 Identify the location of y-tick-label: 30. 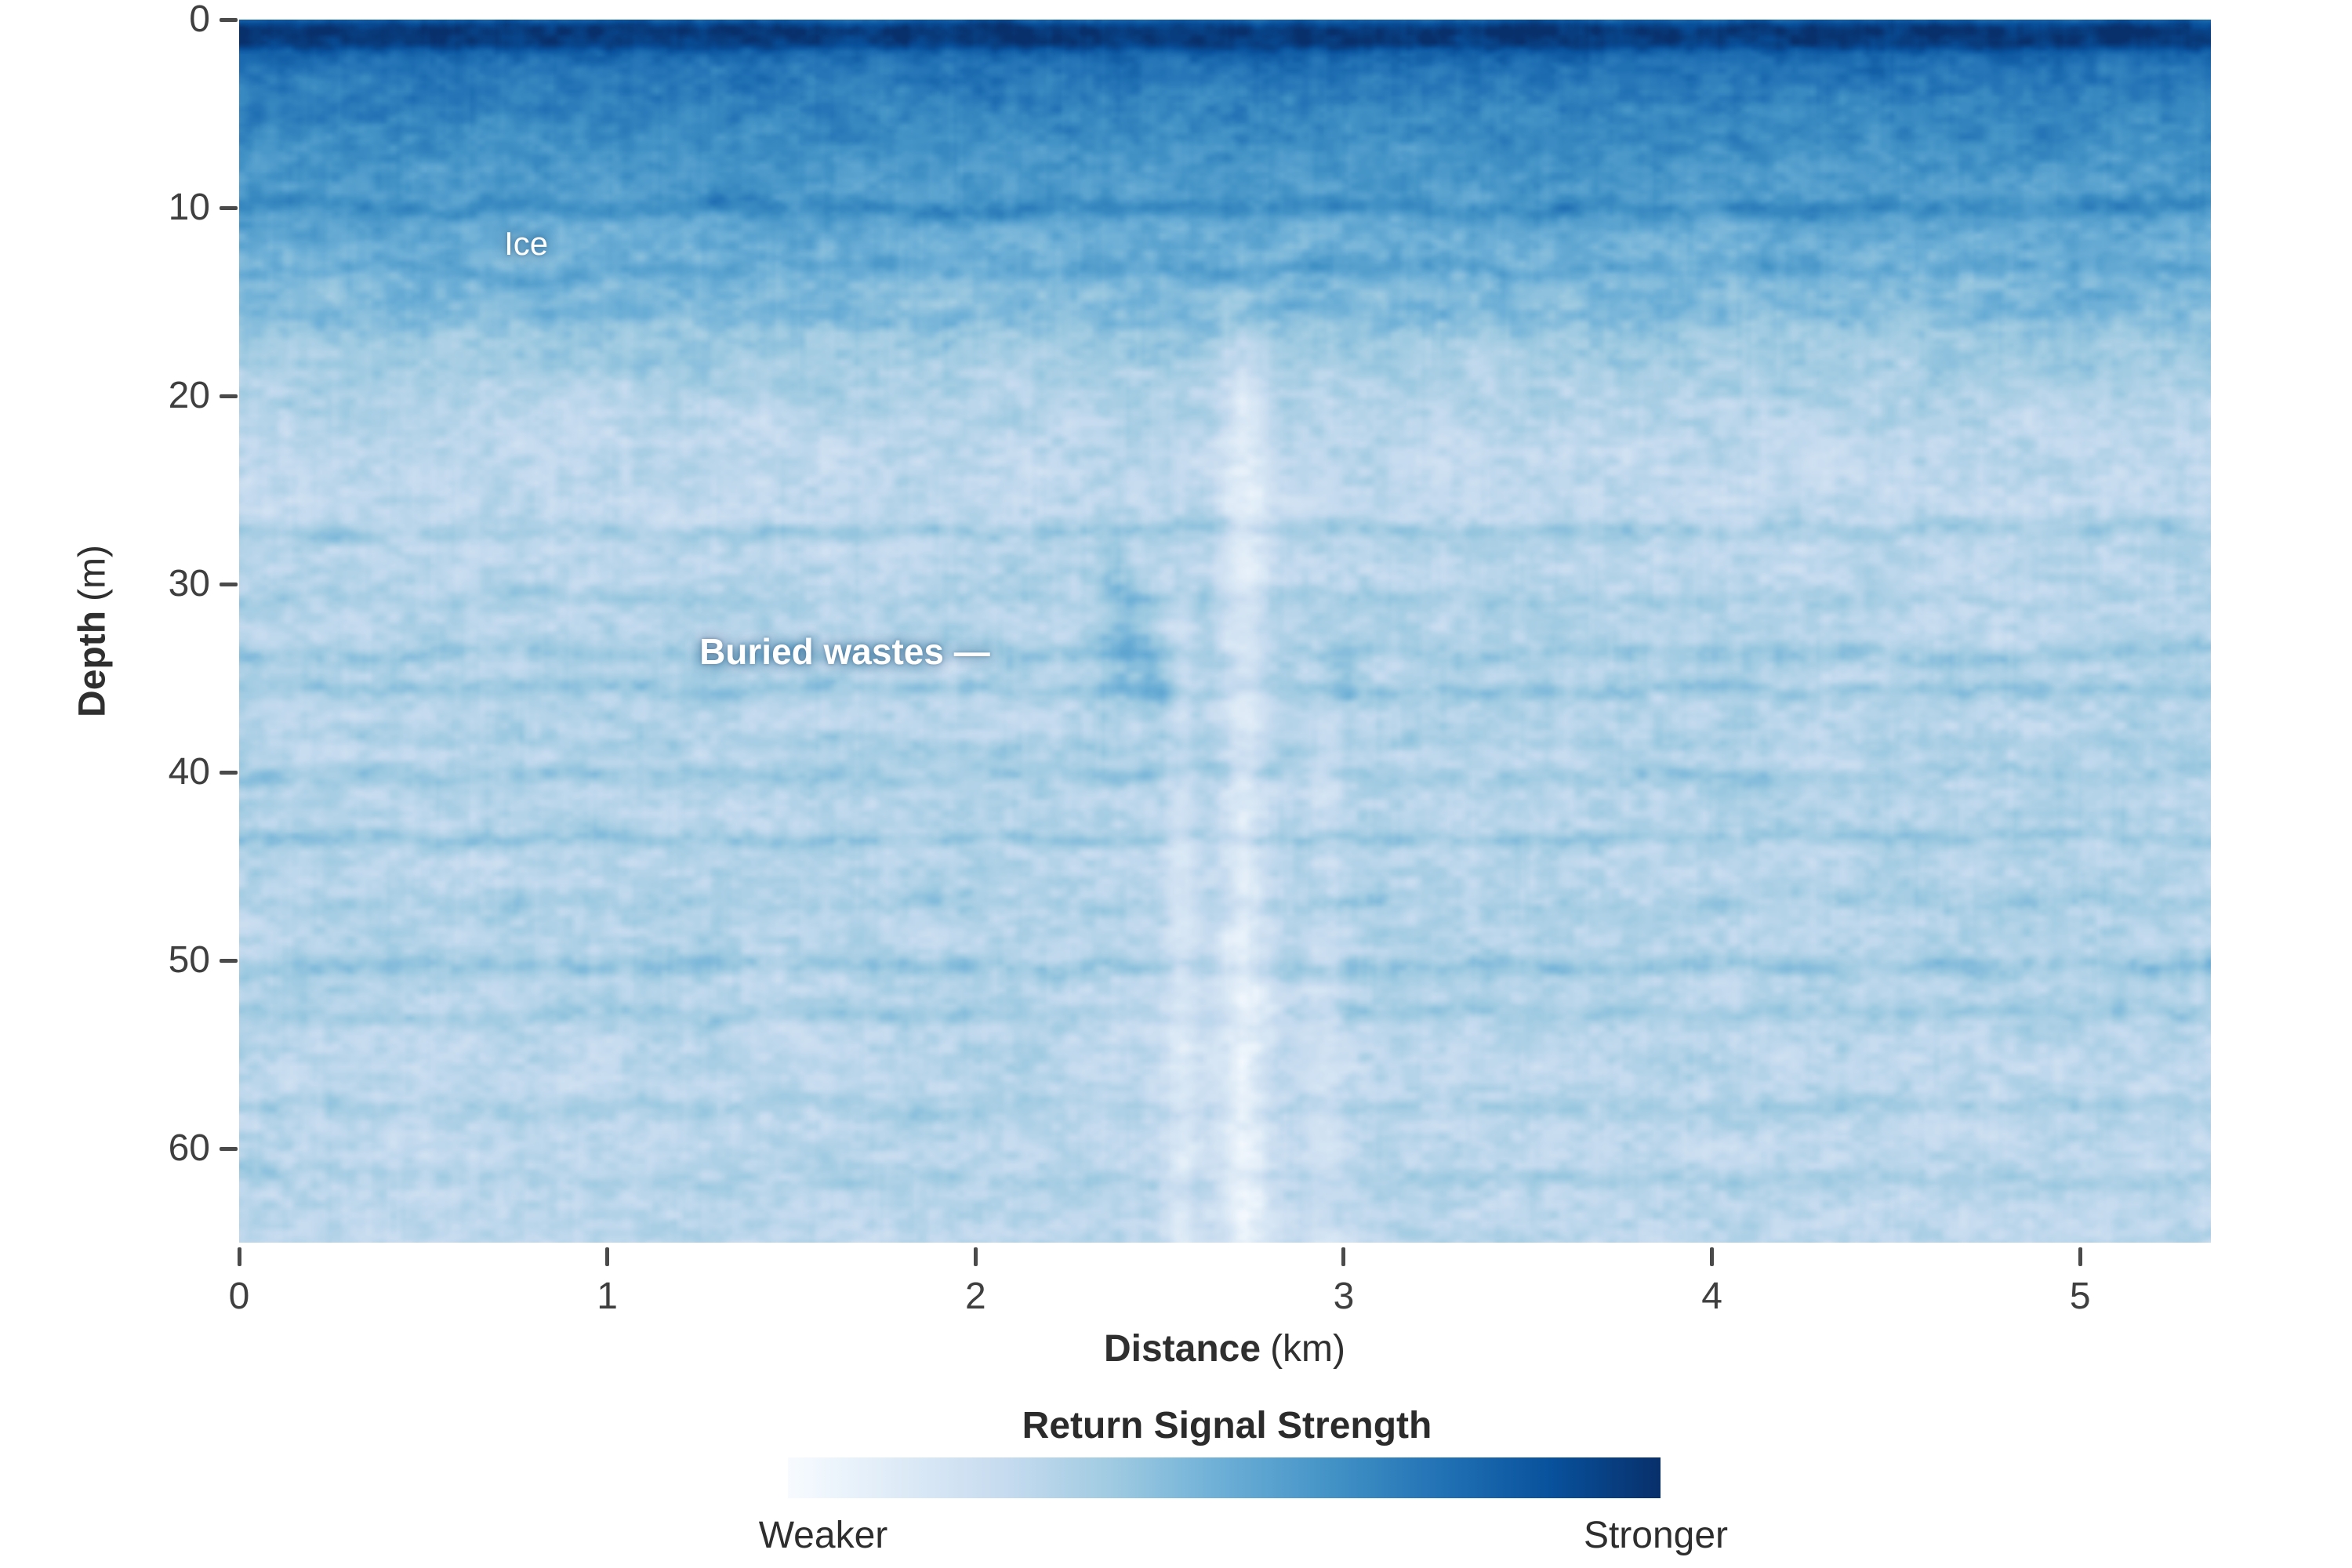
(189, 583).